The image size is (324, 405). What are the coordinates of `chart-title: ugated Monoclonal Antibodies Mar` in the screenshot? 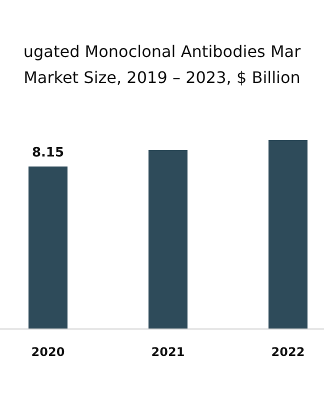 It's located at (162, 51).